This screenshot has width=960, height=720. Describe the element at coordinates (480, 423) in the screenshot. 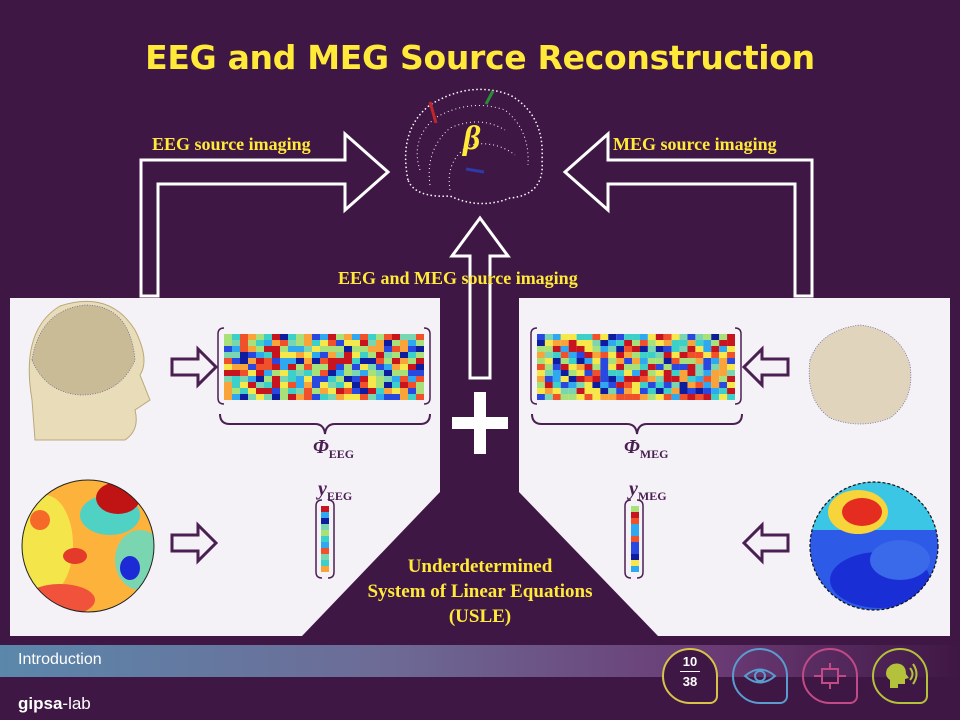

I see `plus-sign-icon` at that location.